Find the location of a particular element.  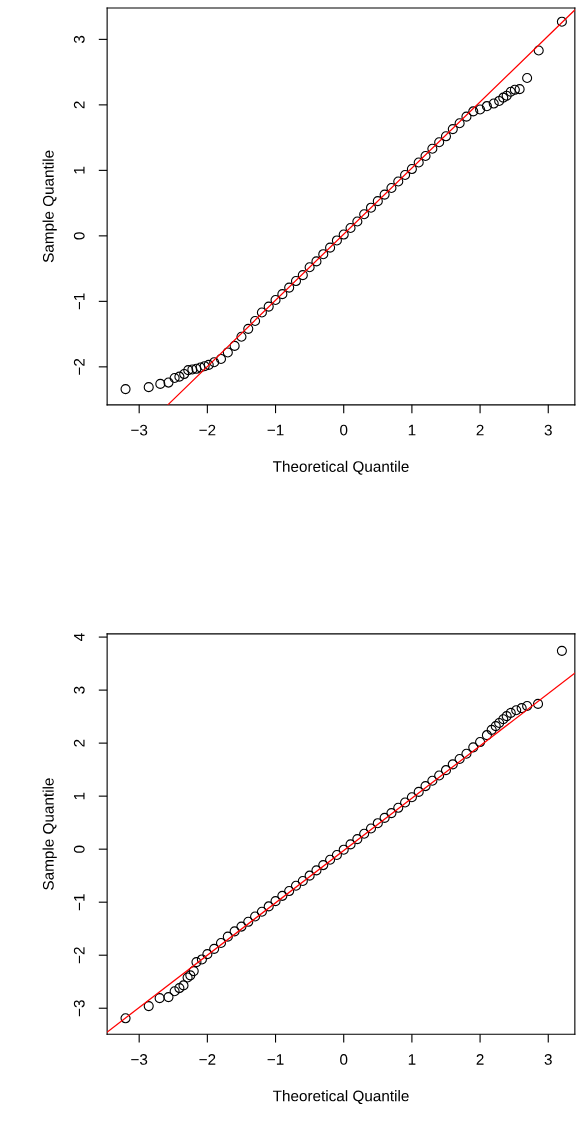

y-tick-label: 4 is located at coordinates (79, 637).